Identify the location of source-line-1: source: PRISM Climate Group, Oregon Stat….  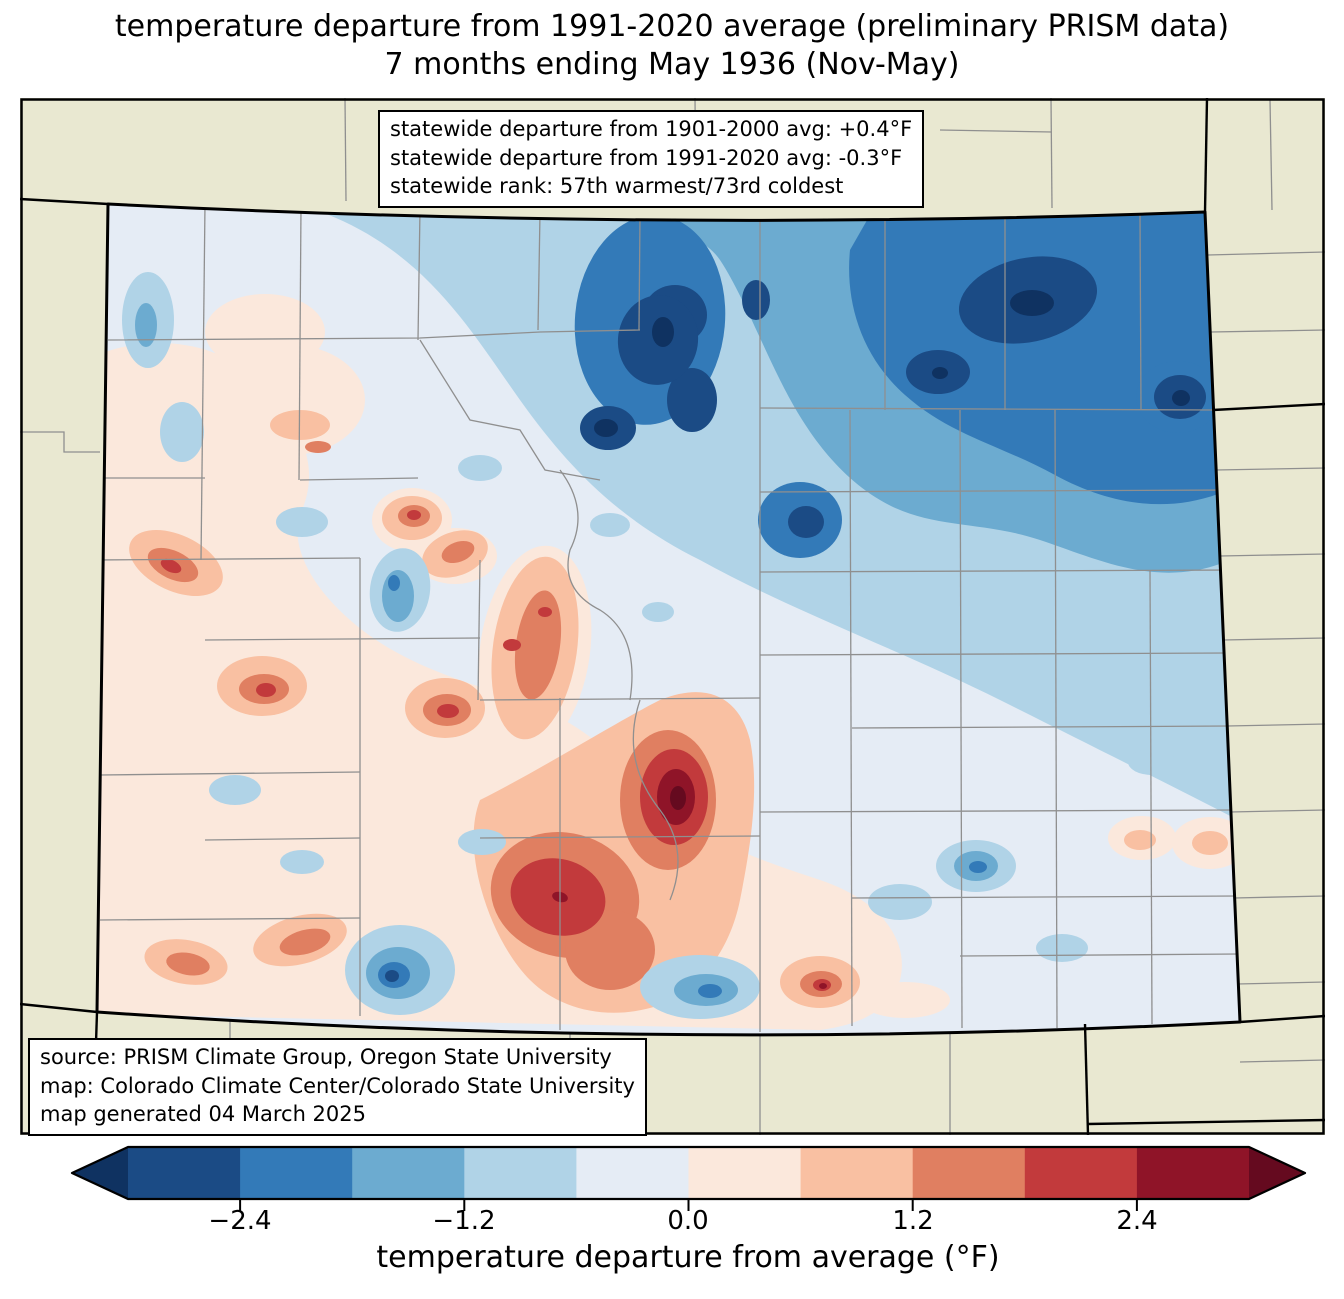
(326, 1057).